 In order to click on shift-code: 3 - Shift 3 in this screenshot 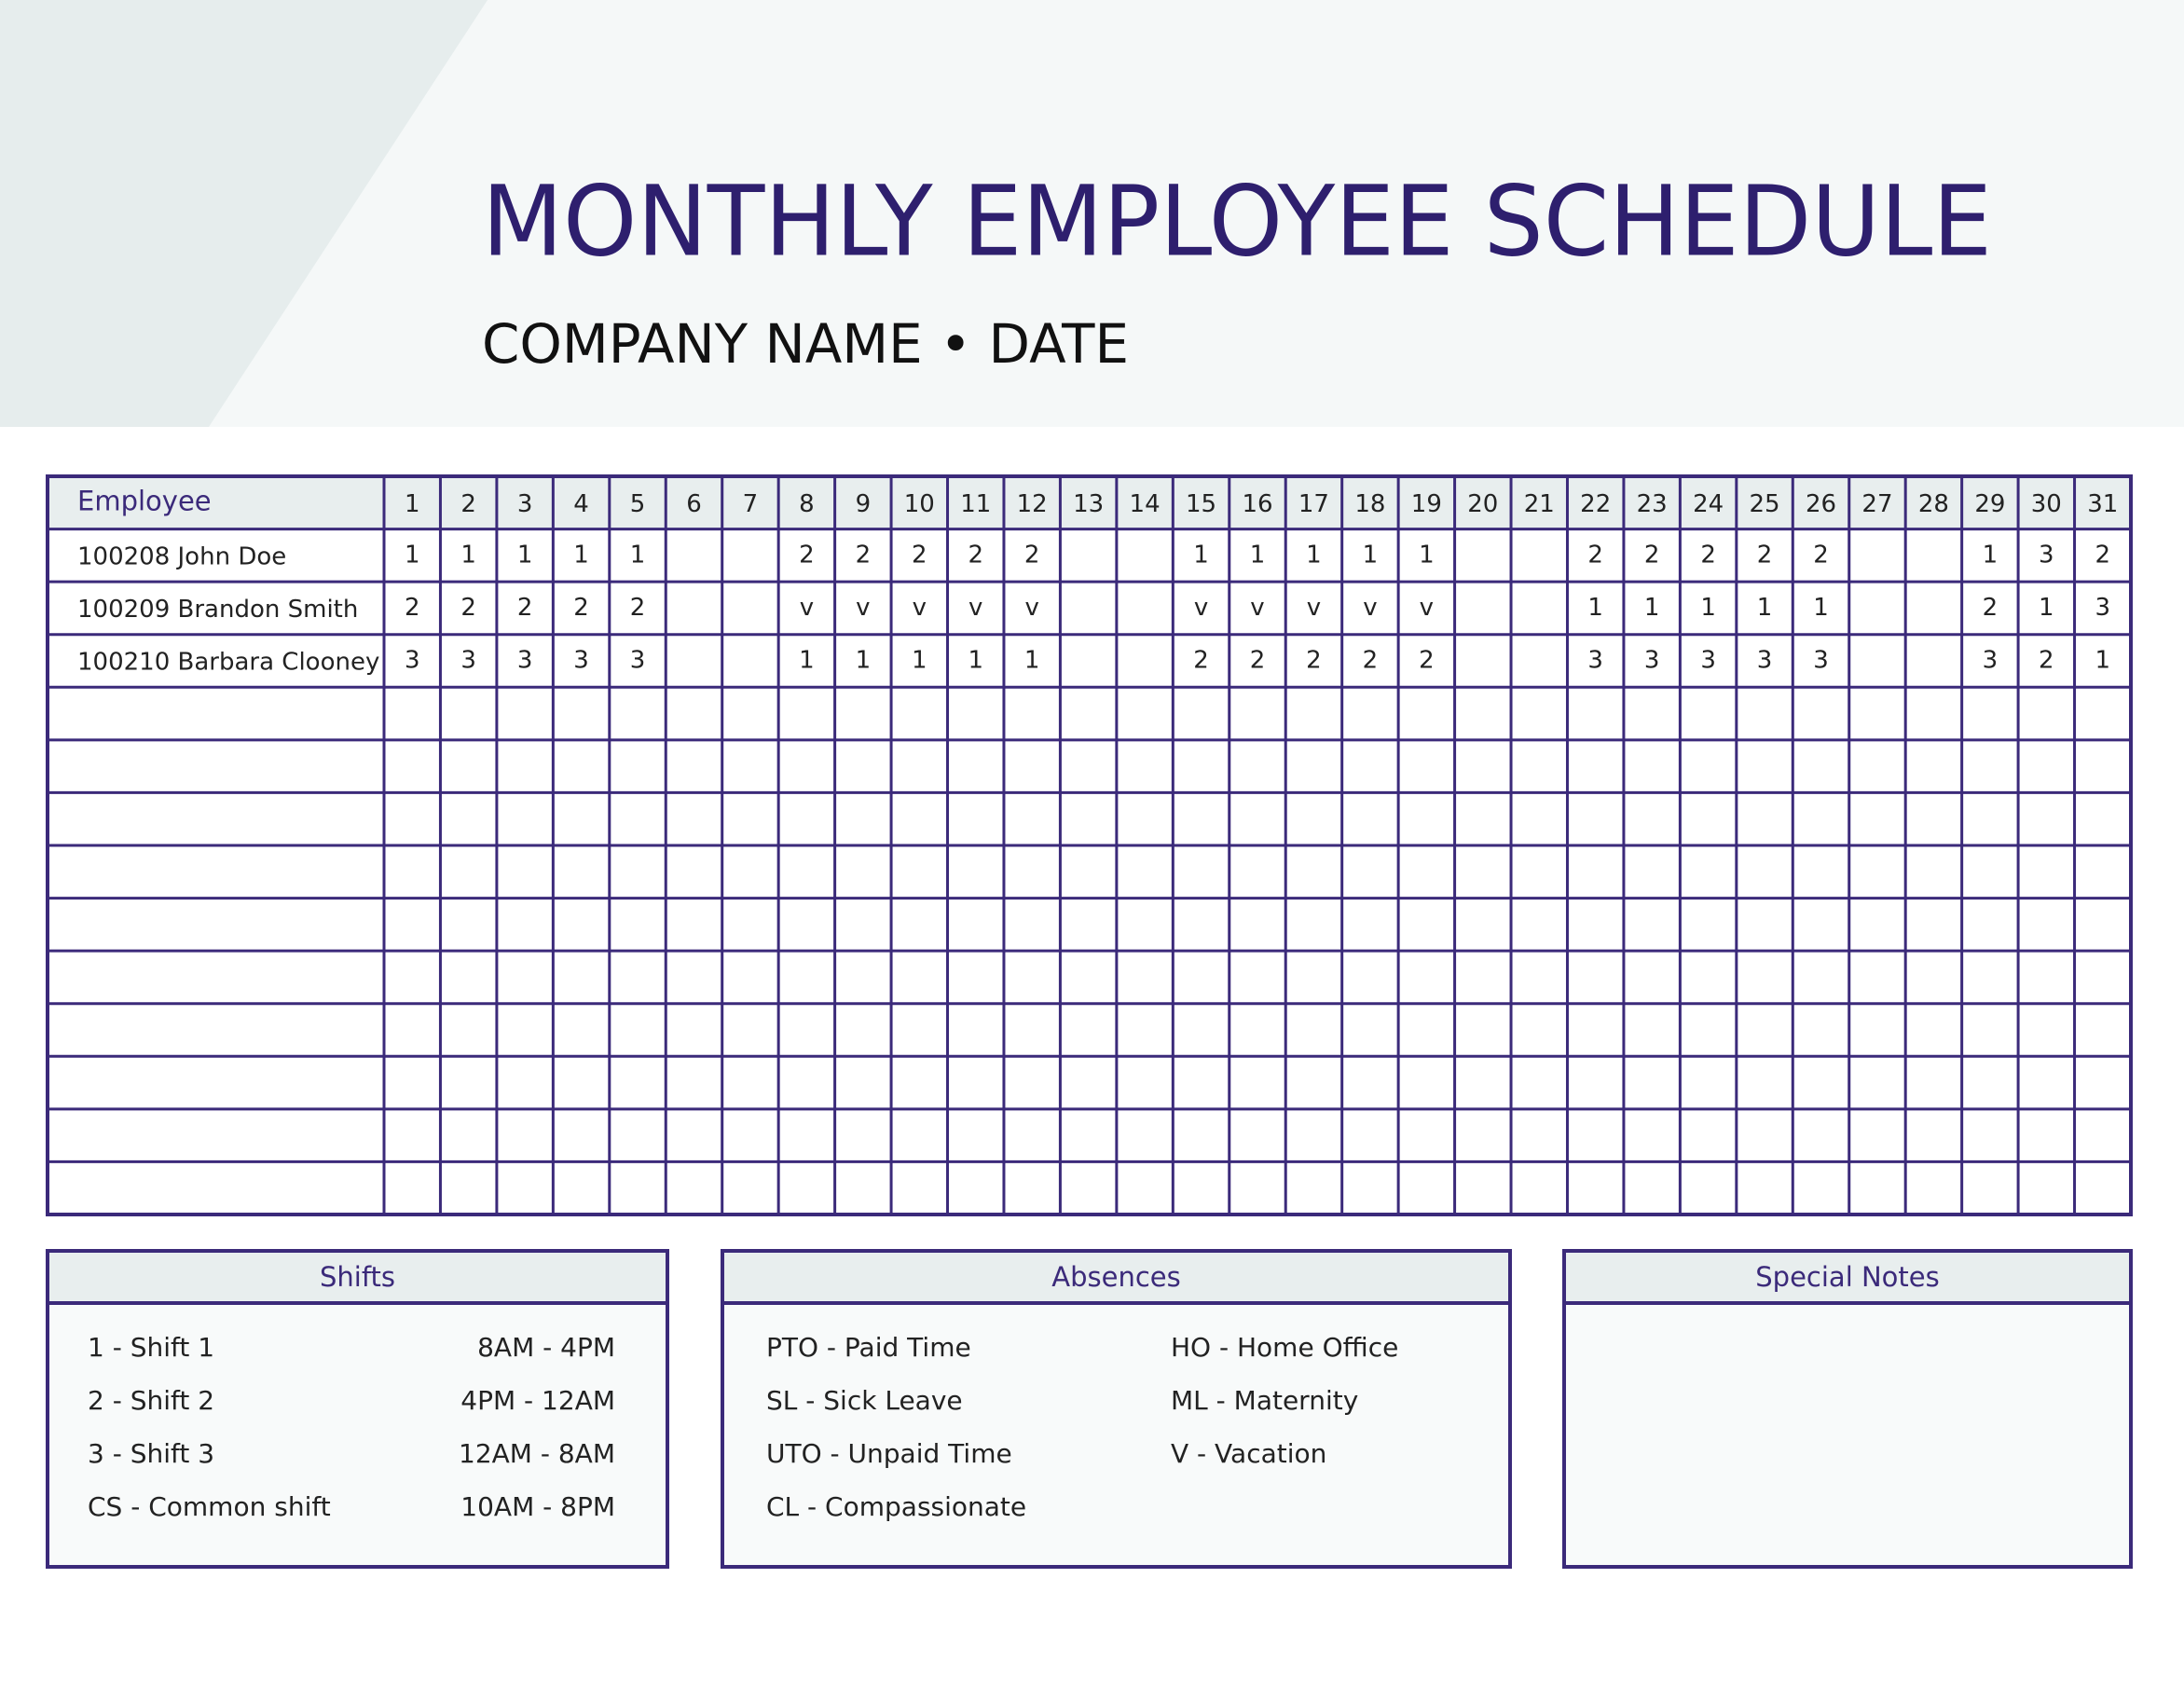, I will do `click(151, 1453)`.